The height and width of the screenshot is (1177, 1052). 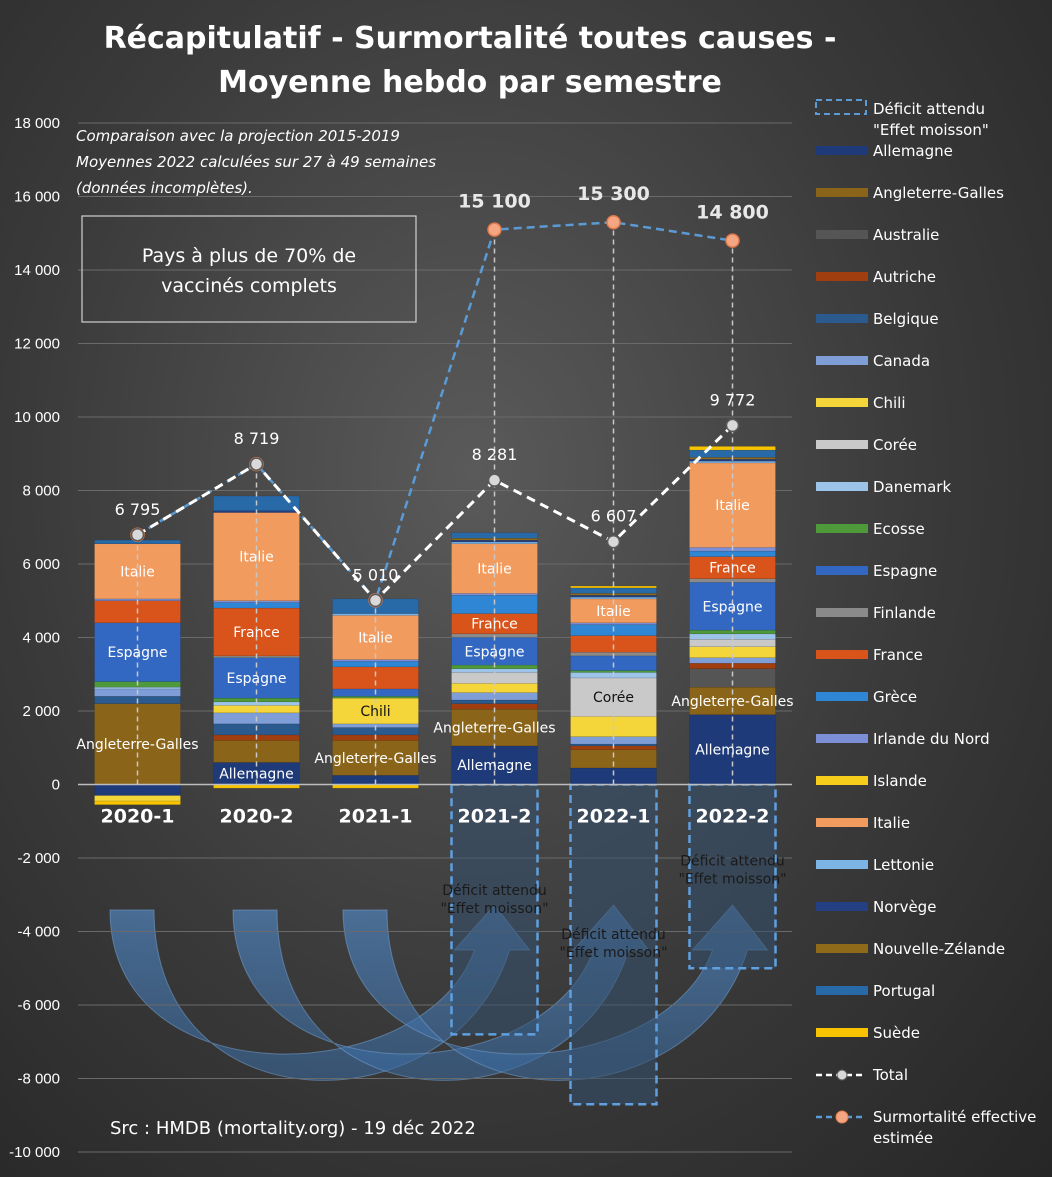 I want to click on legend-label: Grèce, so click(x=895, y=697).